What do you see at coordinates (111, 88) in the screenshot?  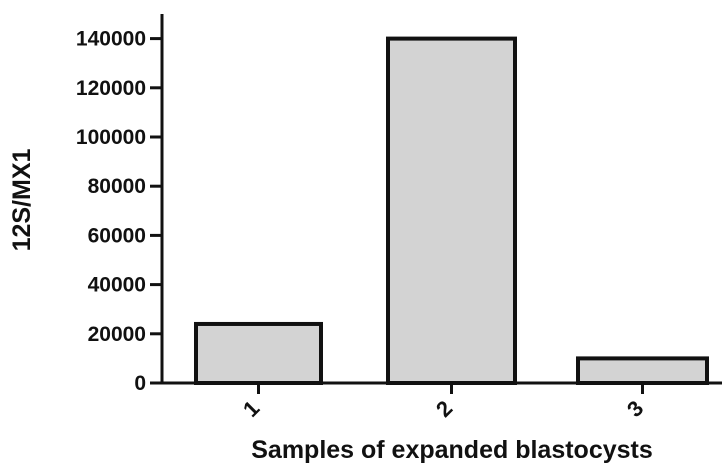 I see `y-tick-label: 120000` at bounding box center [111, 88].